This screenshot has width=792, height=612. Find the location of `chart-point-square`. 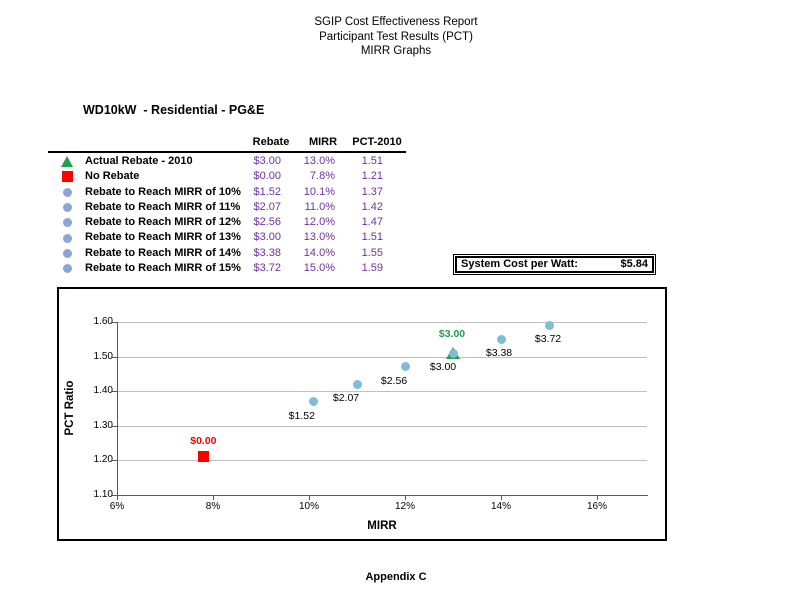

chart-point-square is located at coordinates (203, 457).